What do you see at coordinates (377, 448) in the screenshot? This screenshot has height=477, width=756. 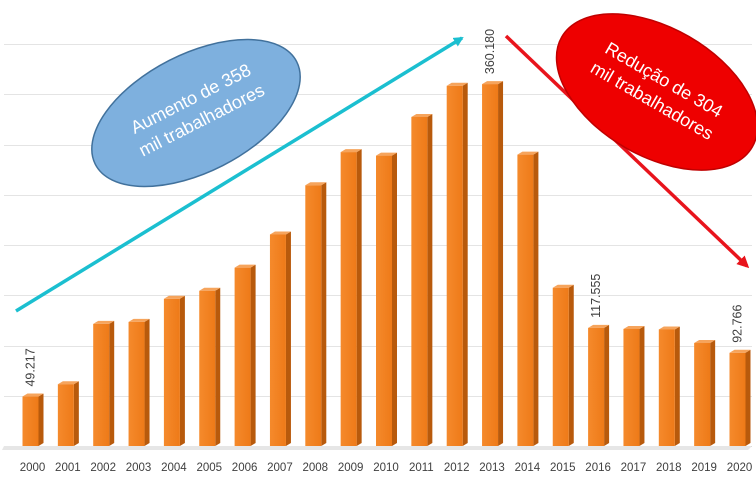 I see `chart-floor` at bounding box center [377, 448].